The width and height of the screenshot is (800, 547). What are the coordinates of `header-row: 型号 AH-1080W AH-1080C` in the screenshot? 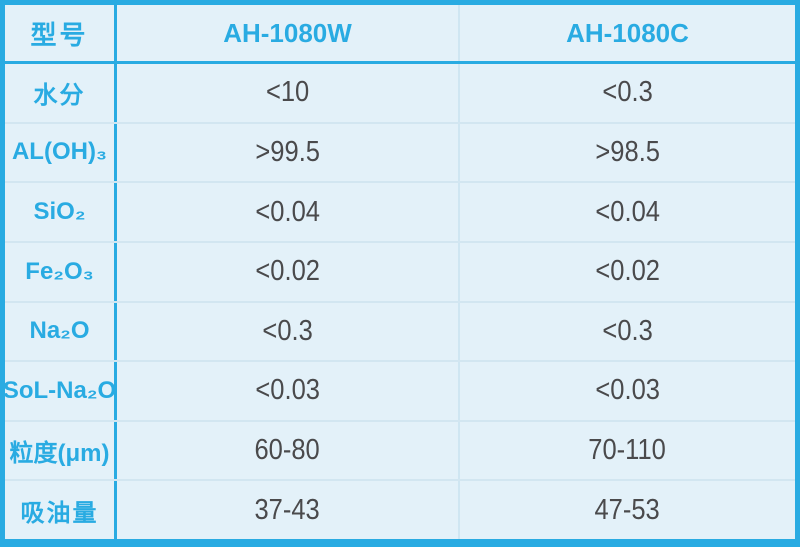 It's located at (400, 34).